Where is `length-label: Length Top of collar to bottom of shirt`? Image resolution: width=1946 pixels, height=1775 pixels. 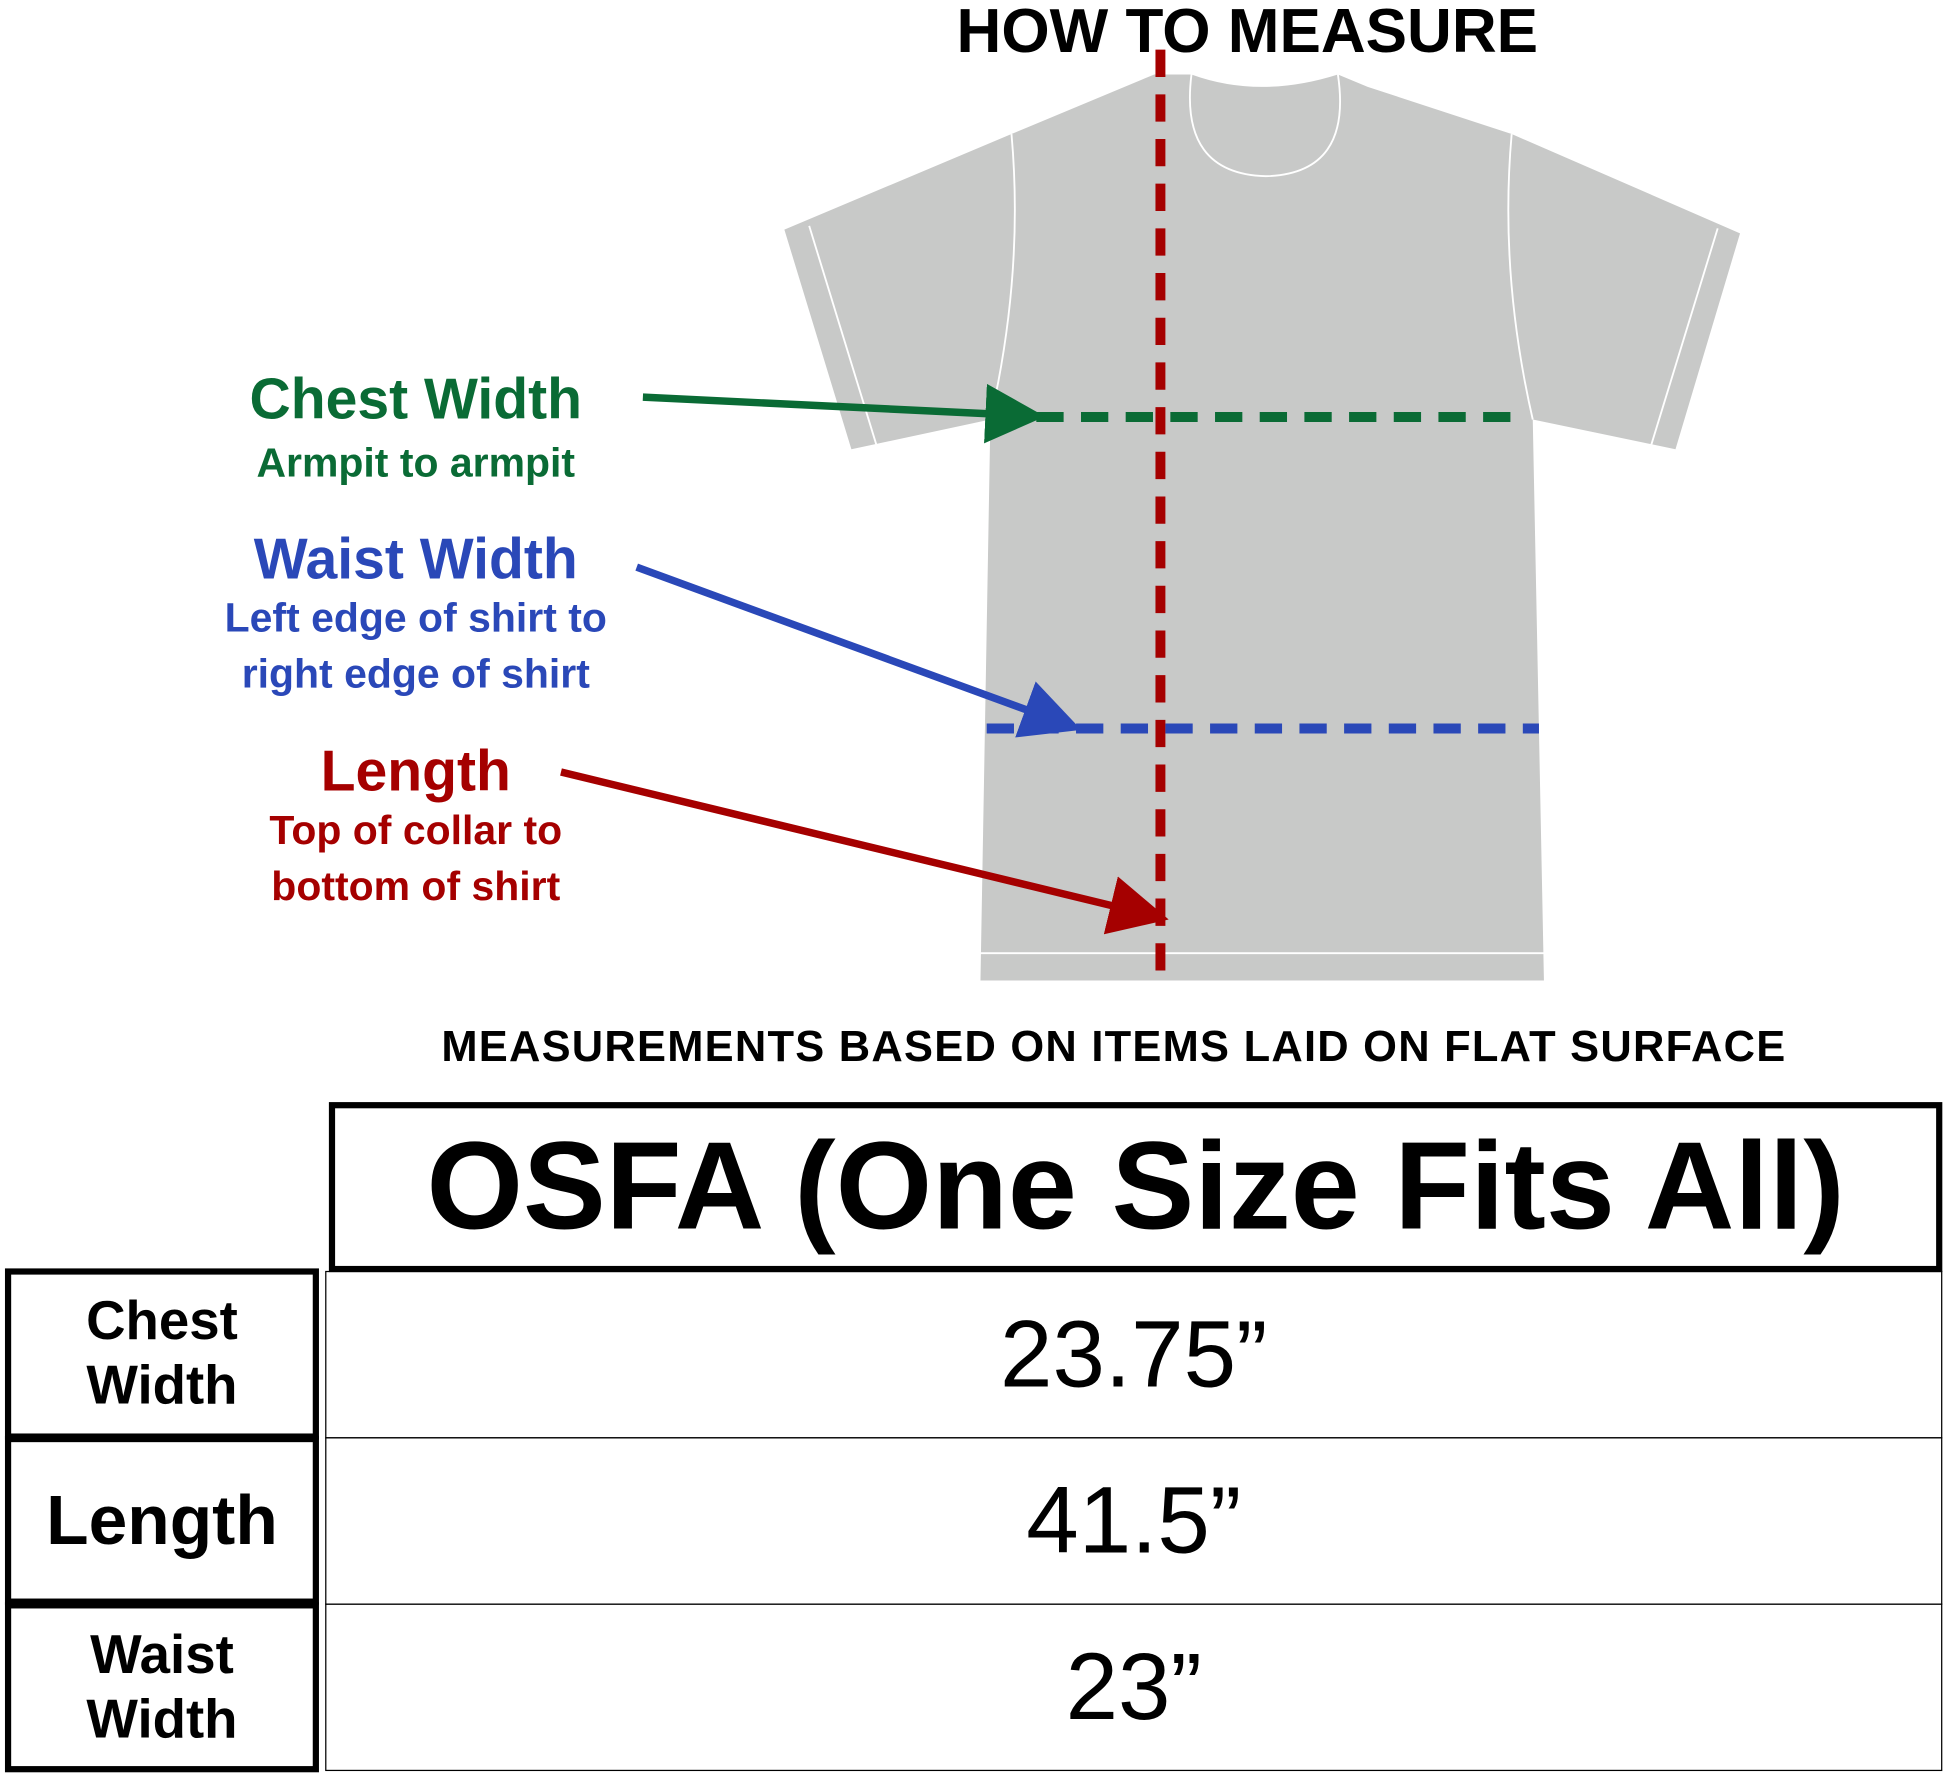 length-label: Length Top of collar to bottom of shirt is located at coordinates (416, 823).